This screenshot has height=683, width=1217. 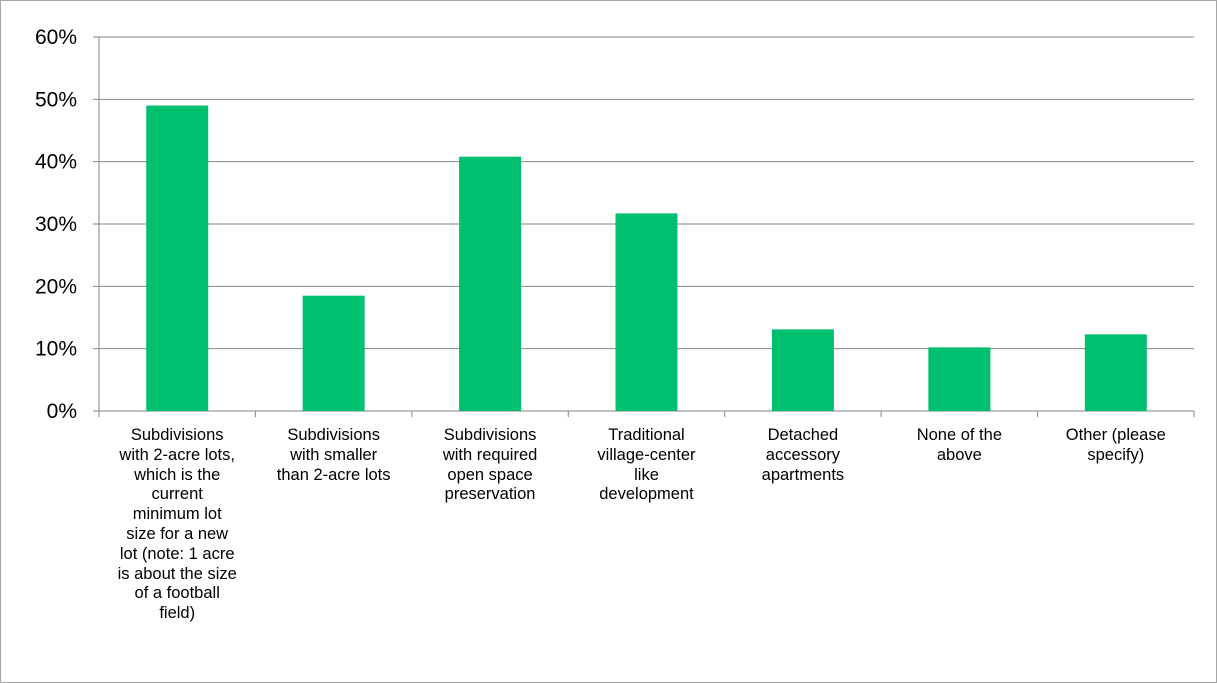 What do you see at coordinates (56, 162) in the screenshot?
I see `y-tick-label: 40%` at bounding box center [56, 162].